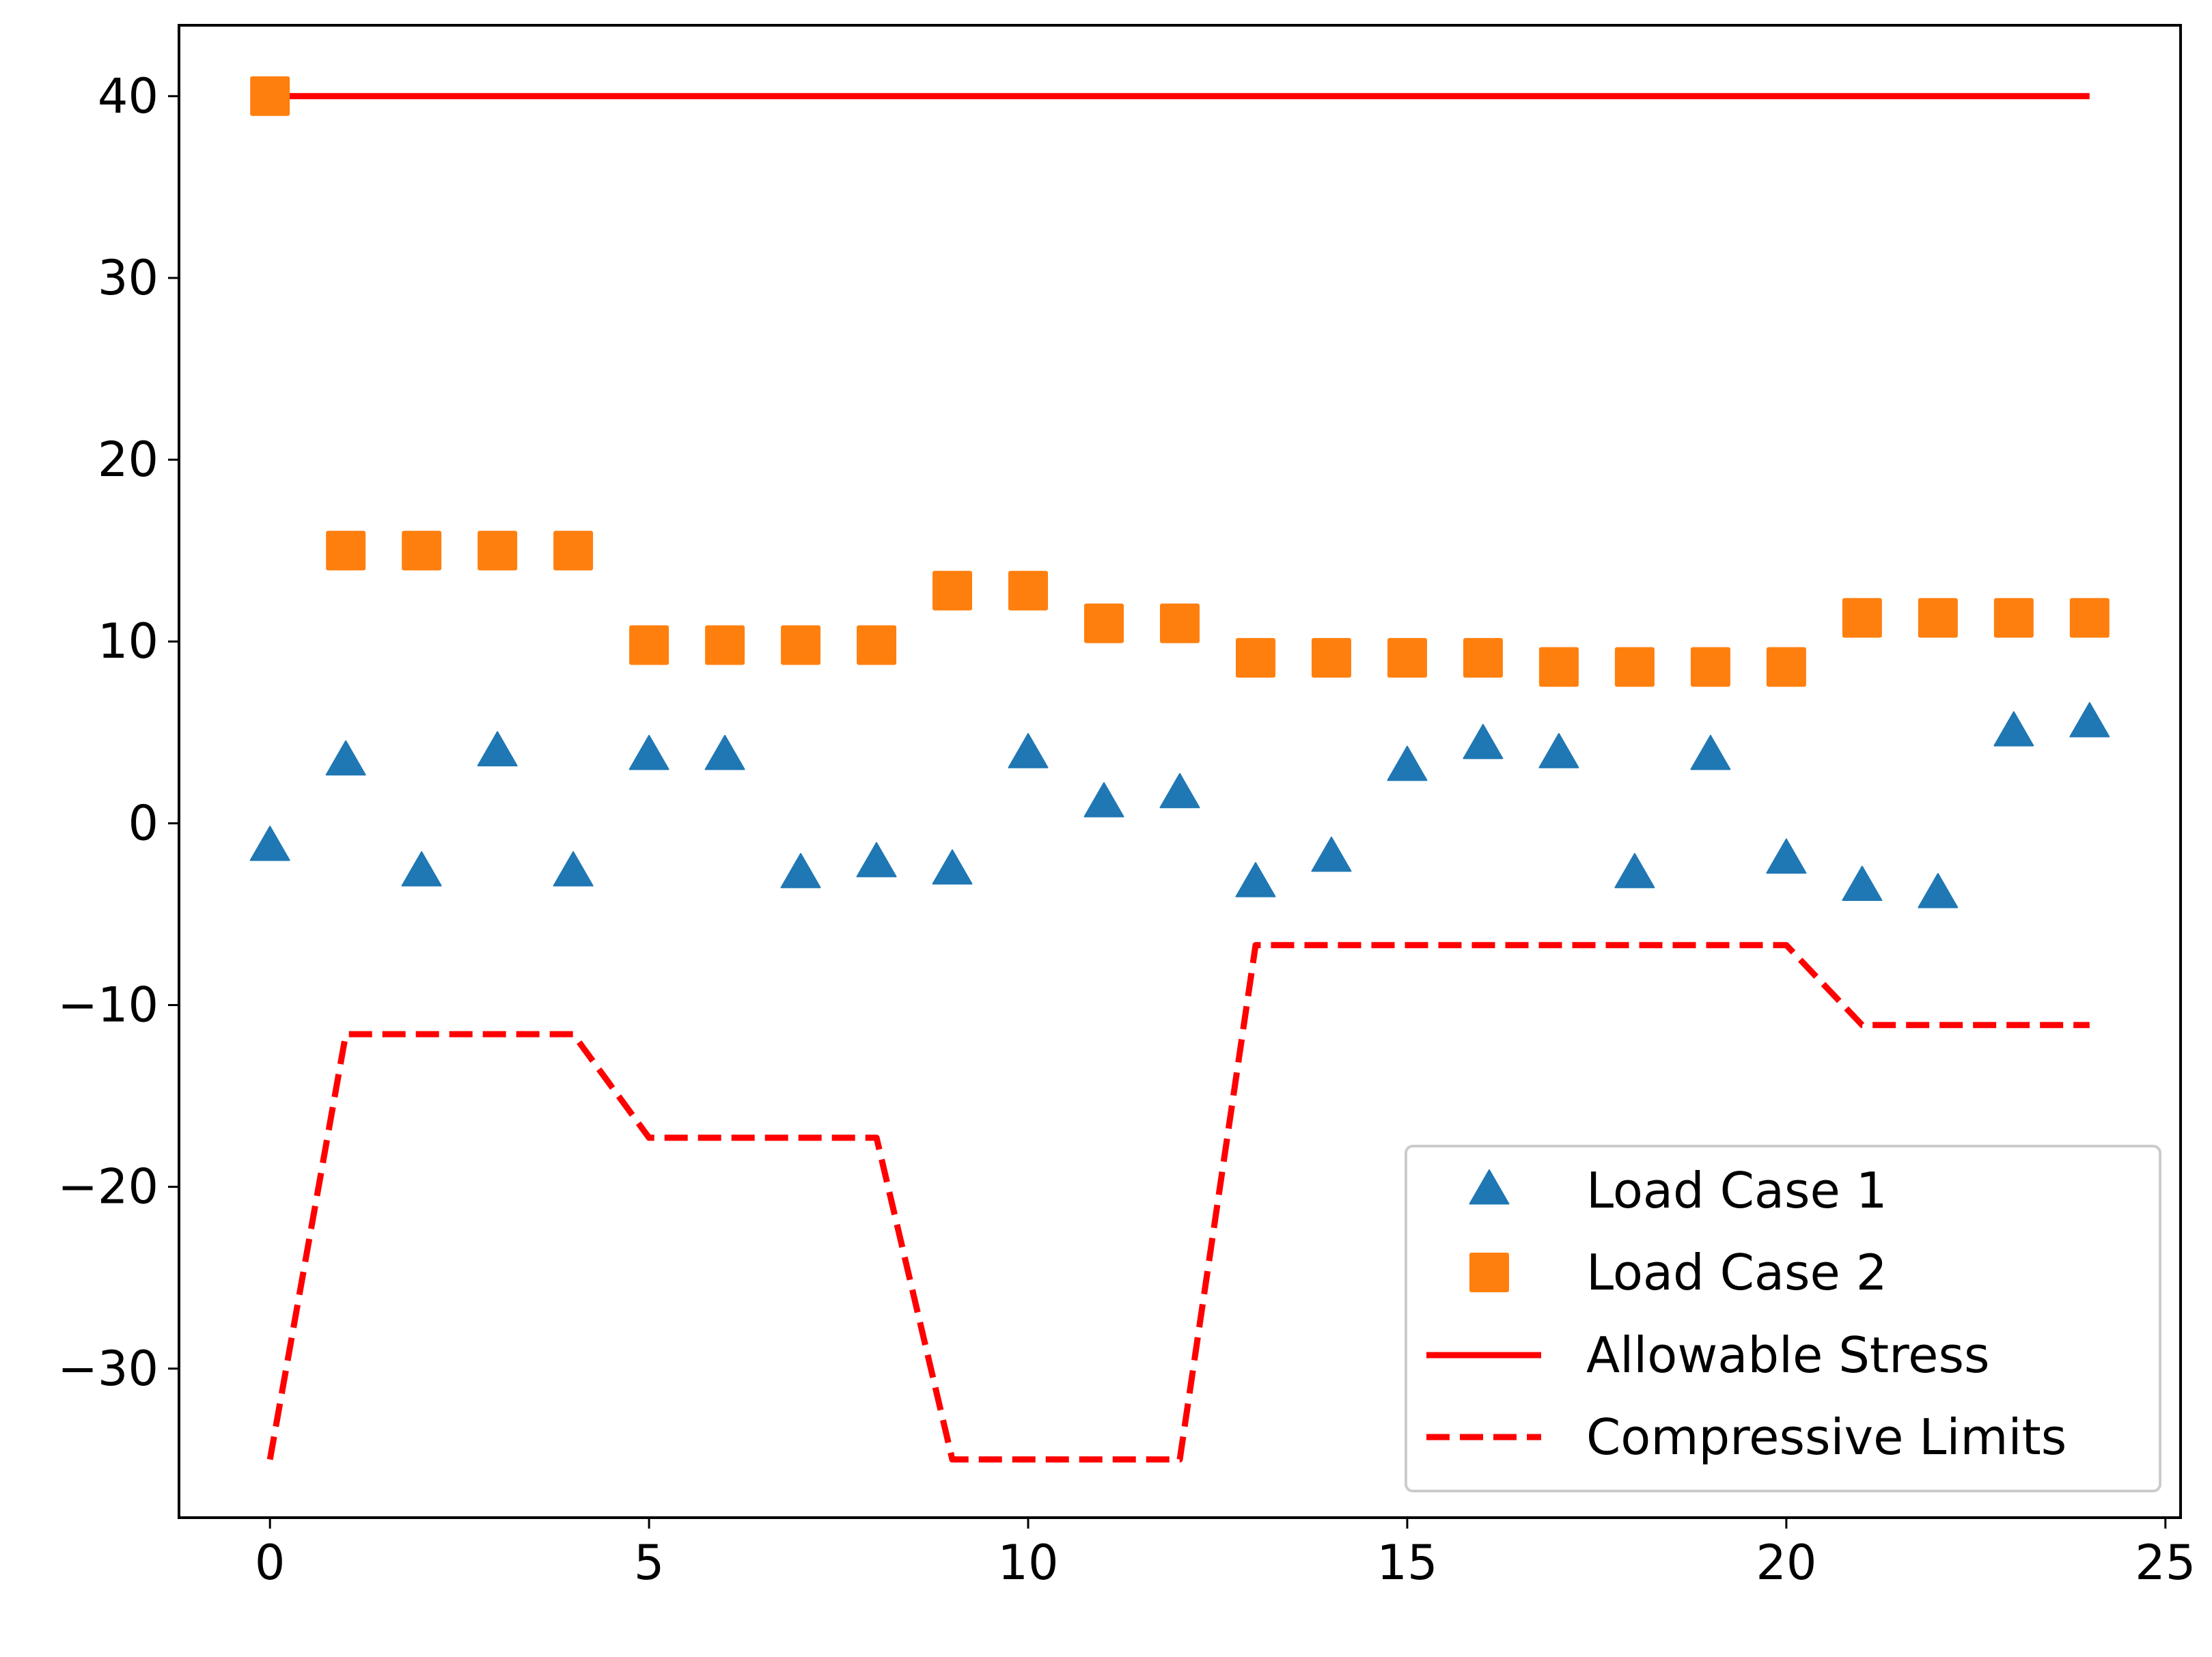 Image resolution: width=2212 pixels, height=1657 pixels. I want to click on y-tick-label: 40, so click(128, 96).